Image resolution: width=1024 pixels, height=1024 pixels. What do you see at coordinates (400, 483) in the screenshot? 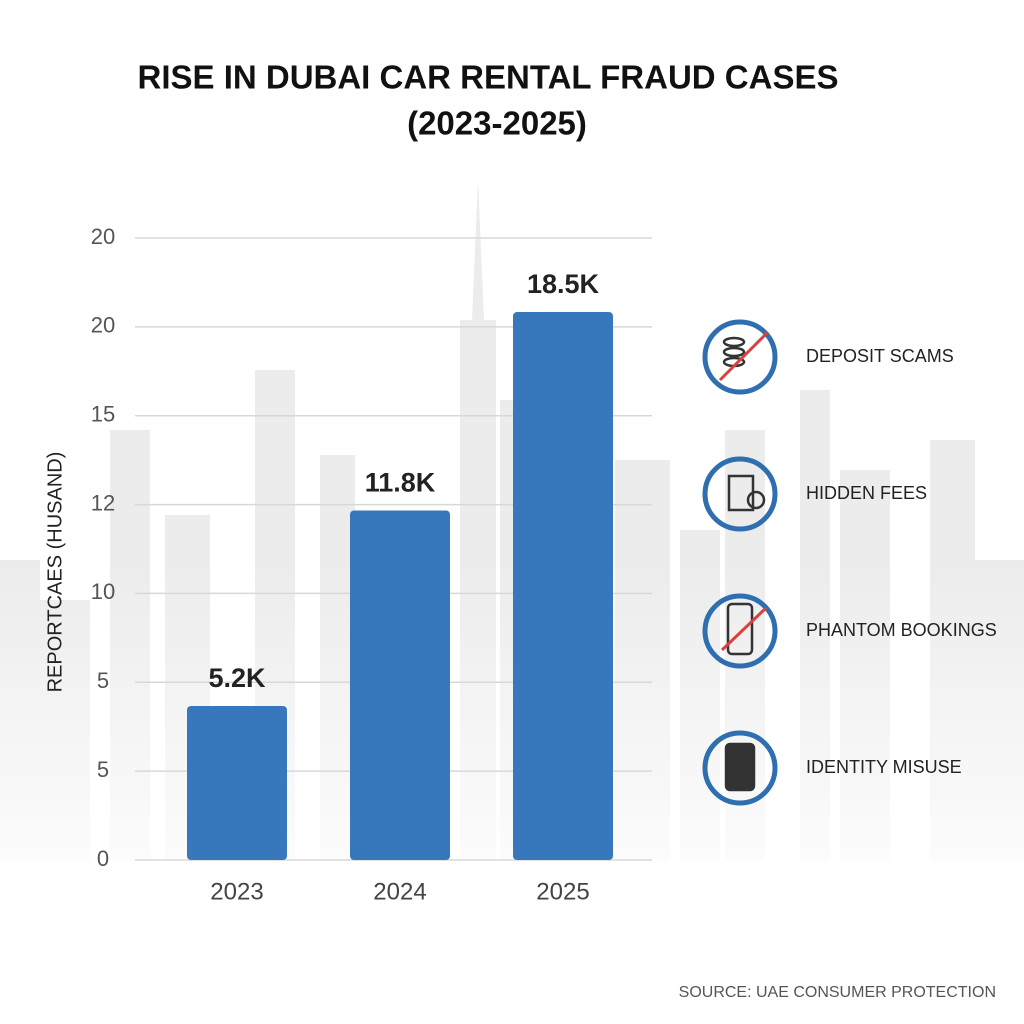
I see `value-label: 11.8K` at bounding box center [400, 483].